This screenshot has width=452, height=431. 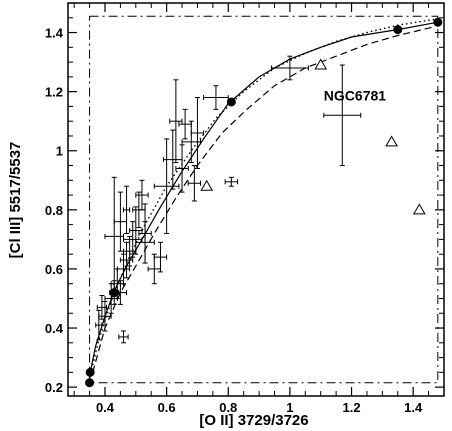 I want to click on x-tick-label: 0.4, so click(x=105, y=407).